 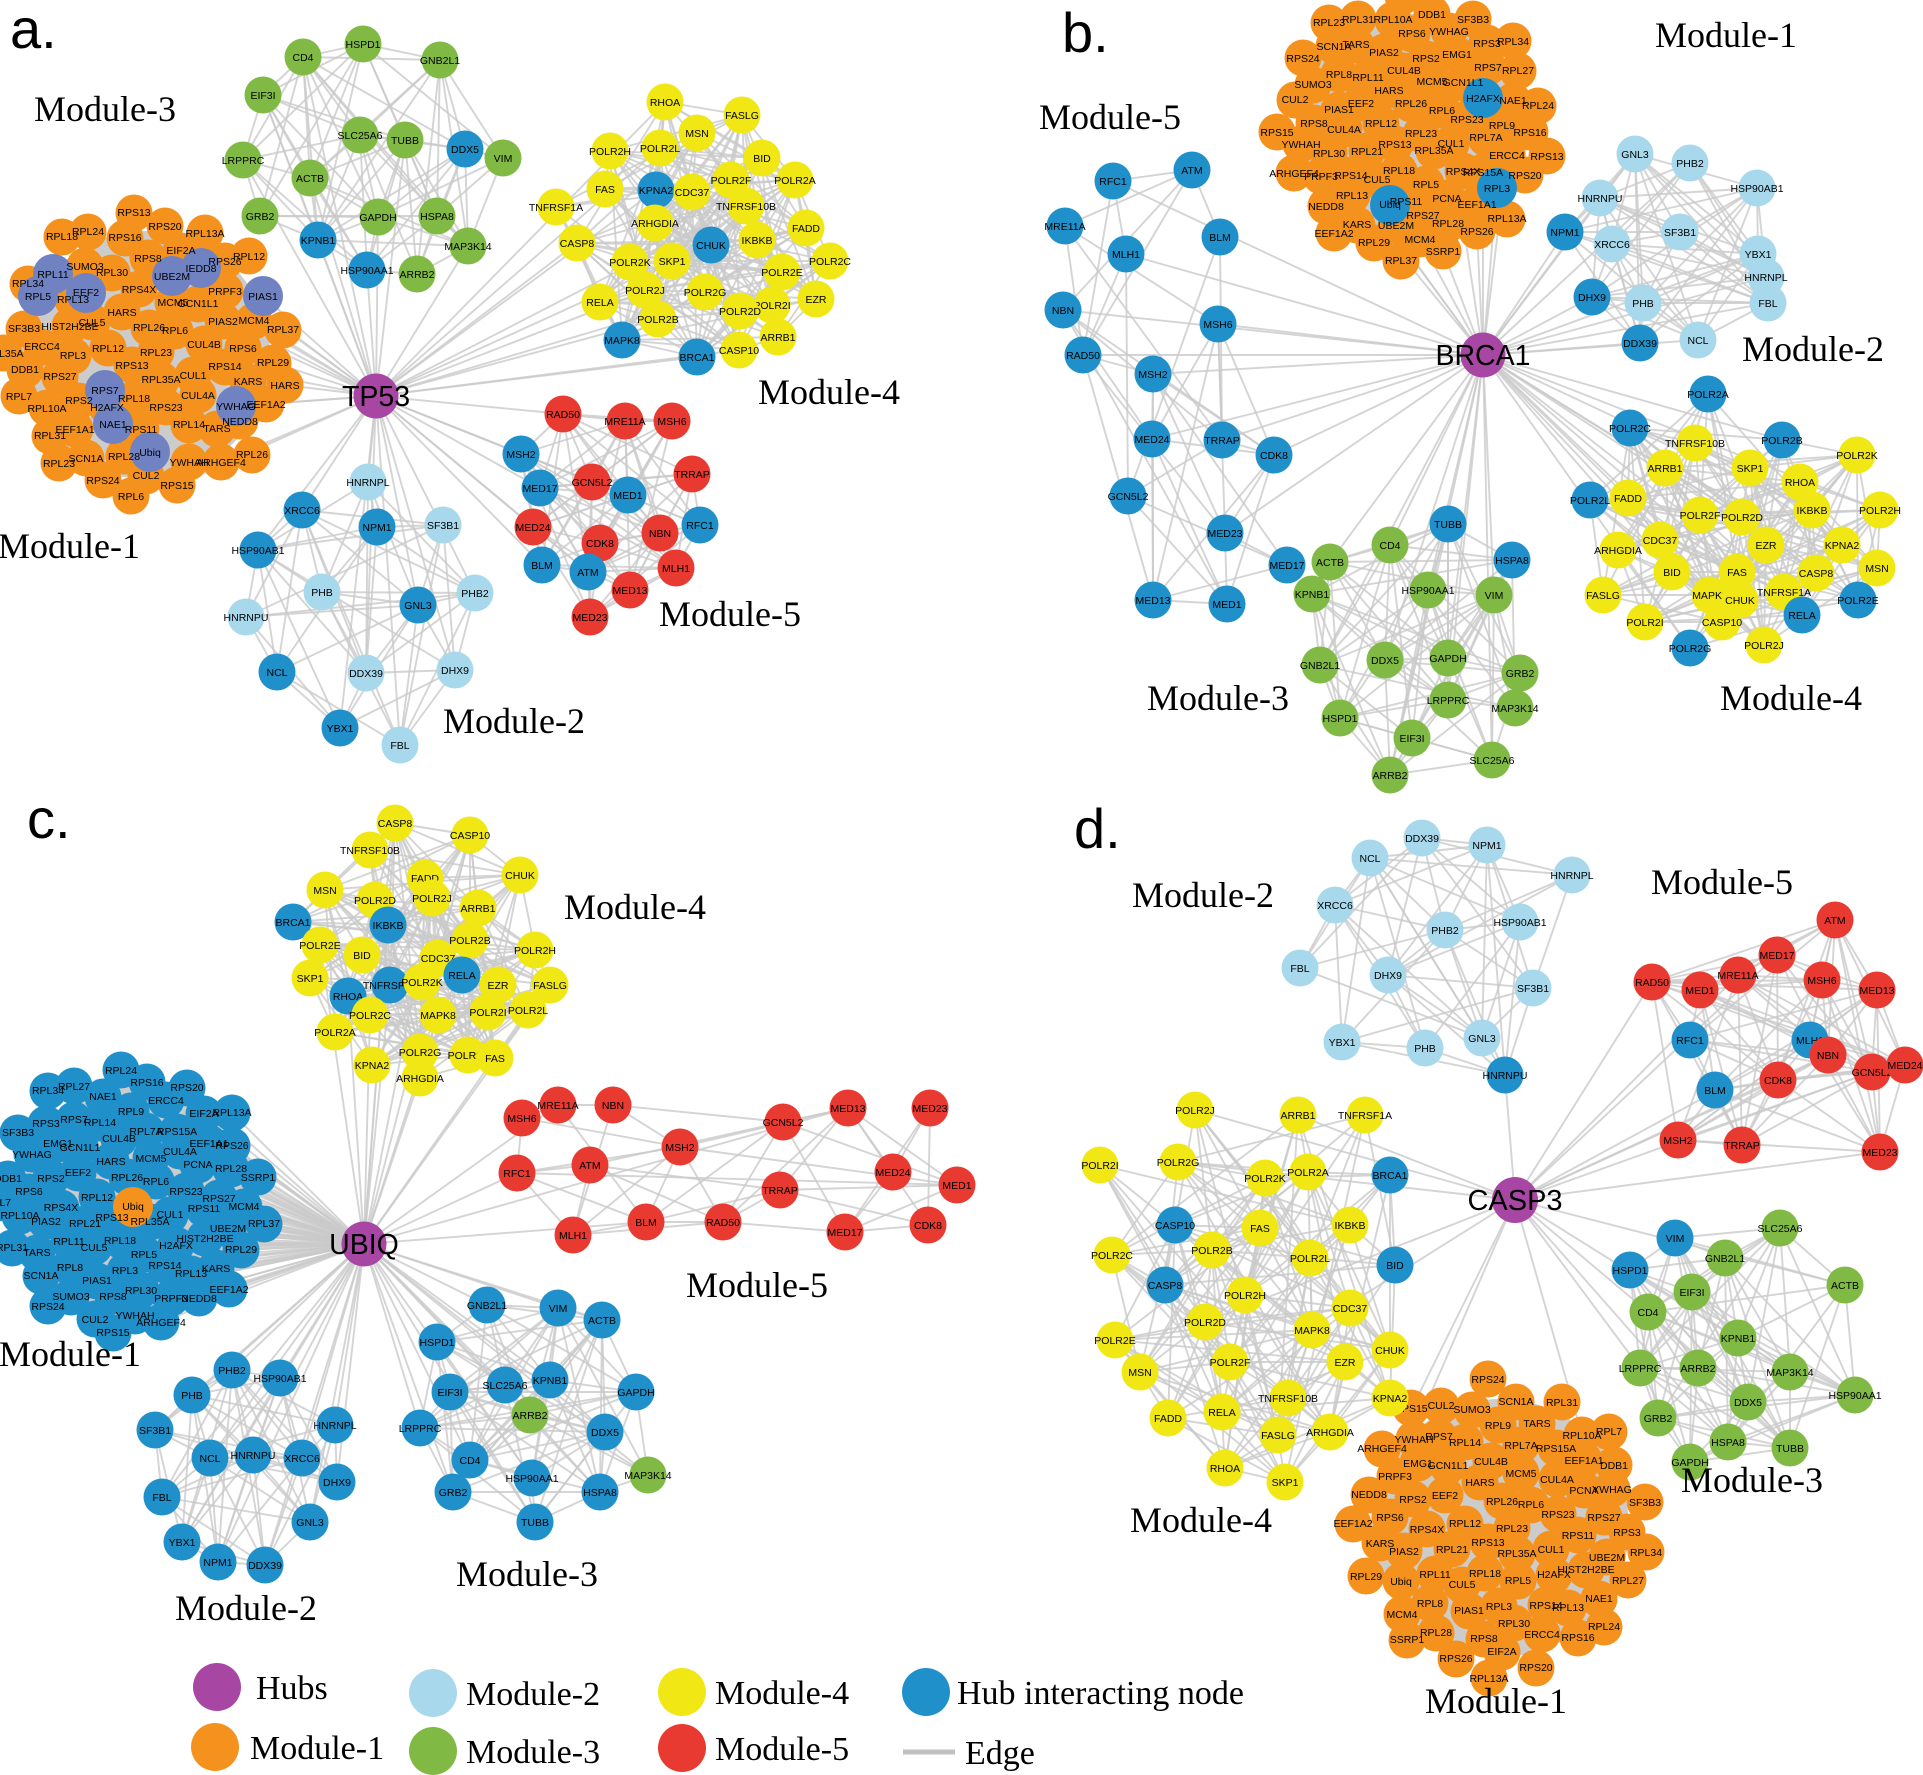 What do you see at coordinates (1344, 130) in the screenshot?
I see `svg-text: CUL4A` at bounding box center [1344, 130].